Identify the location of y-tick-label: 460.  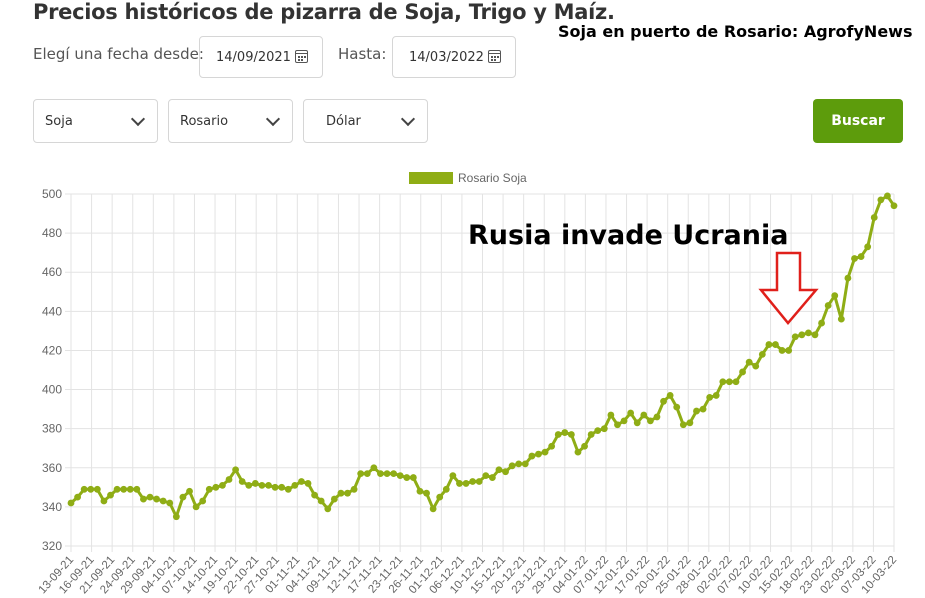
(52, 272).